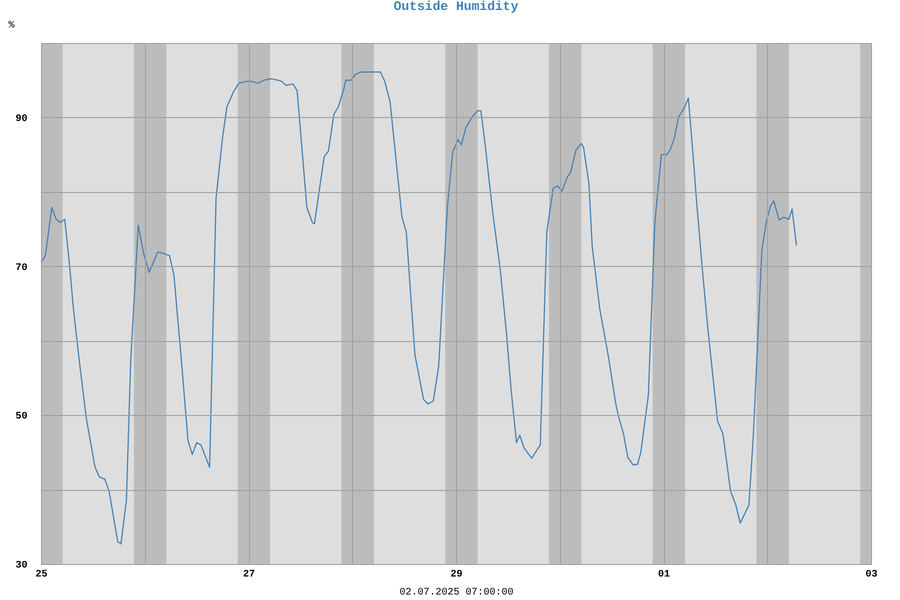 This screenshot has height=600, width=900. I want to click on x-axis-title: 02.07.2025 07:00:00, so click(456, 593).